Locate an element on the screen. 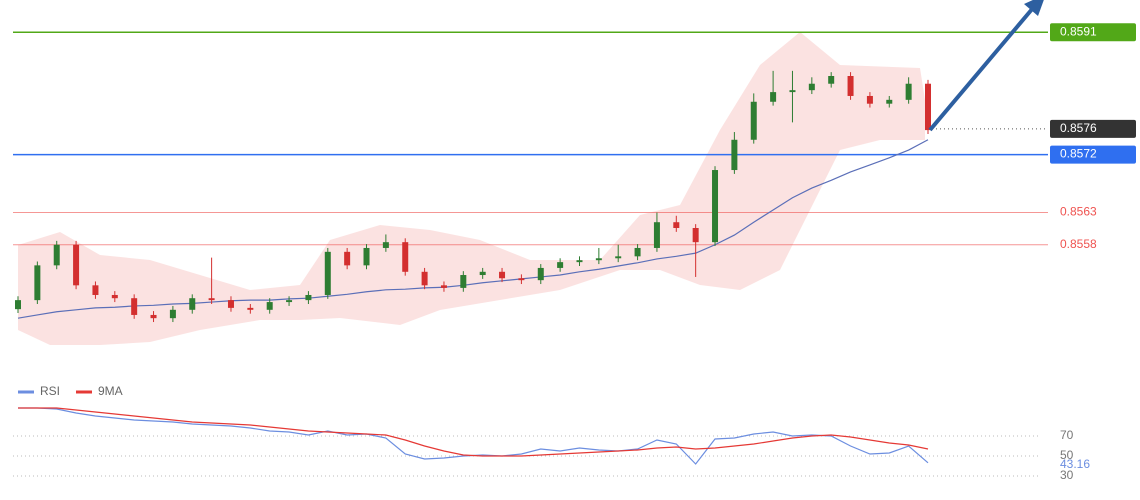 This screenshot has height=500, width=1140. y-tick-label: 50 is located at coordinates (1067, 455).